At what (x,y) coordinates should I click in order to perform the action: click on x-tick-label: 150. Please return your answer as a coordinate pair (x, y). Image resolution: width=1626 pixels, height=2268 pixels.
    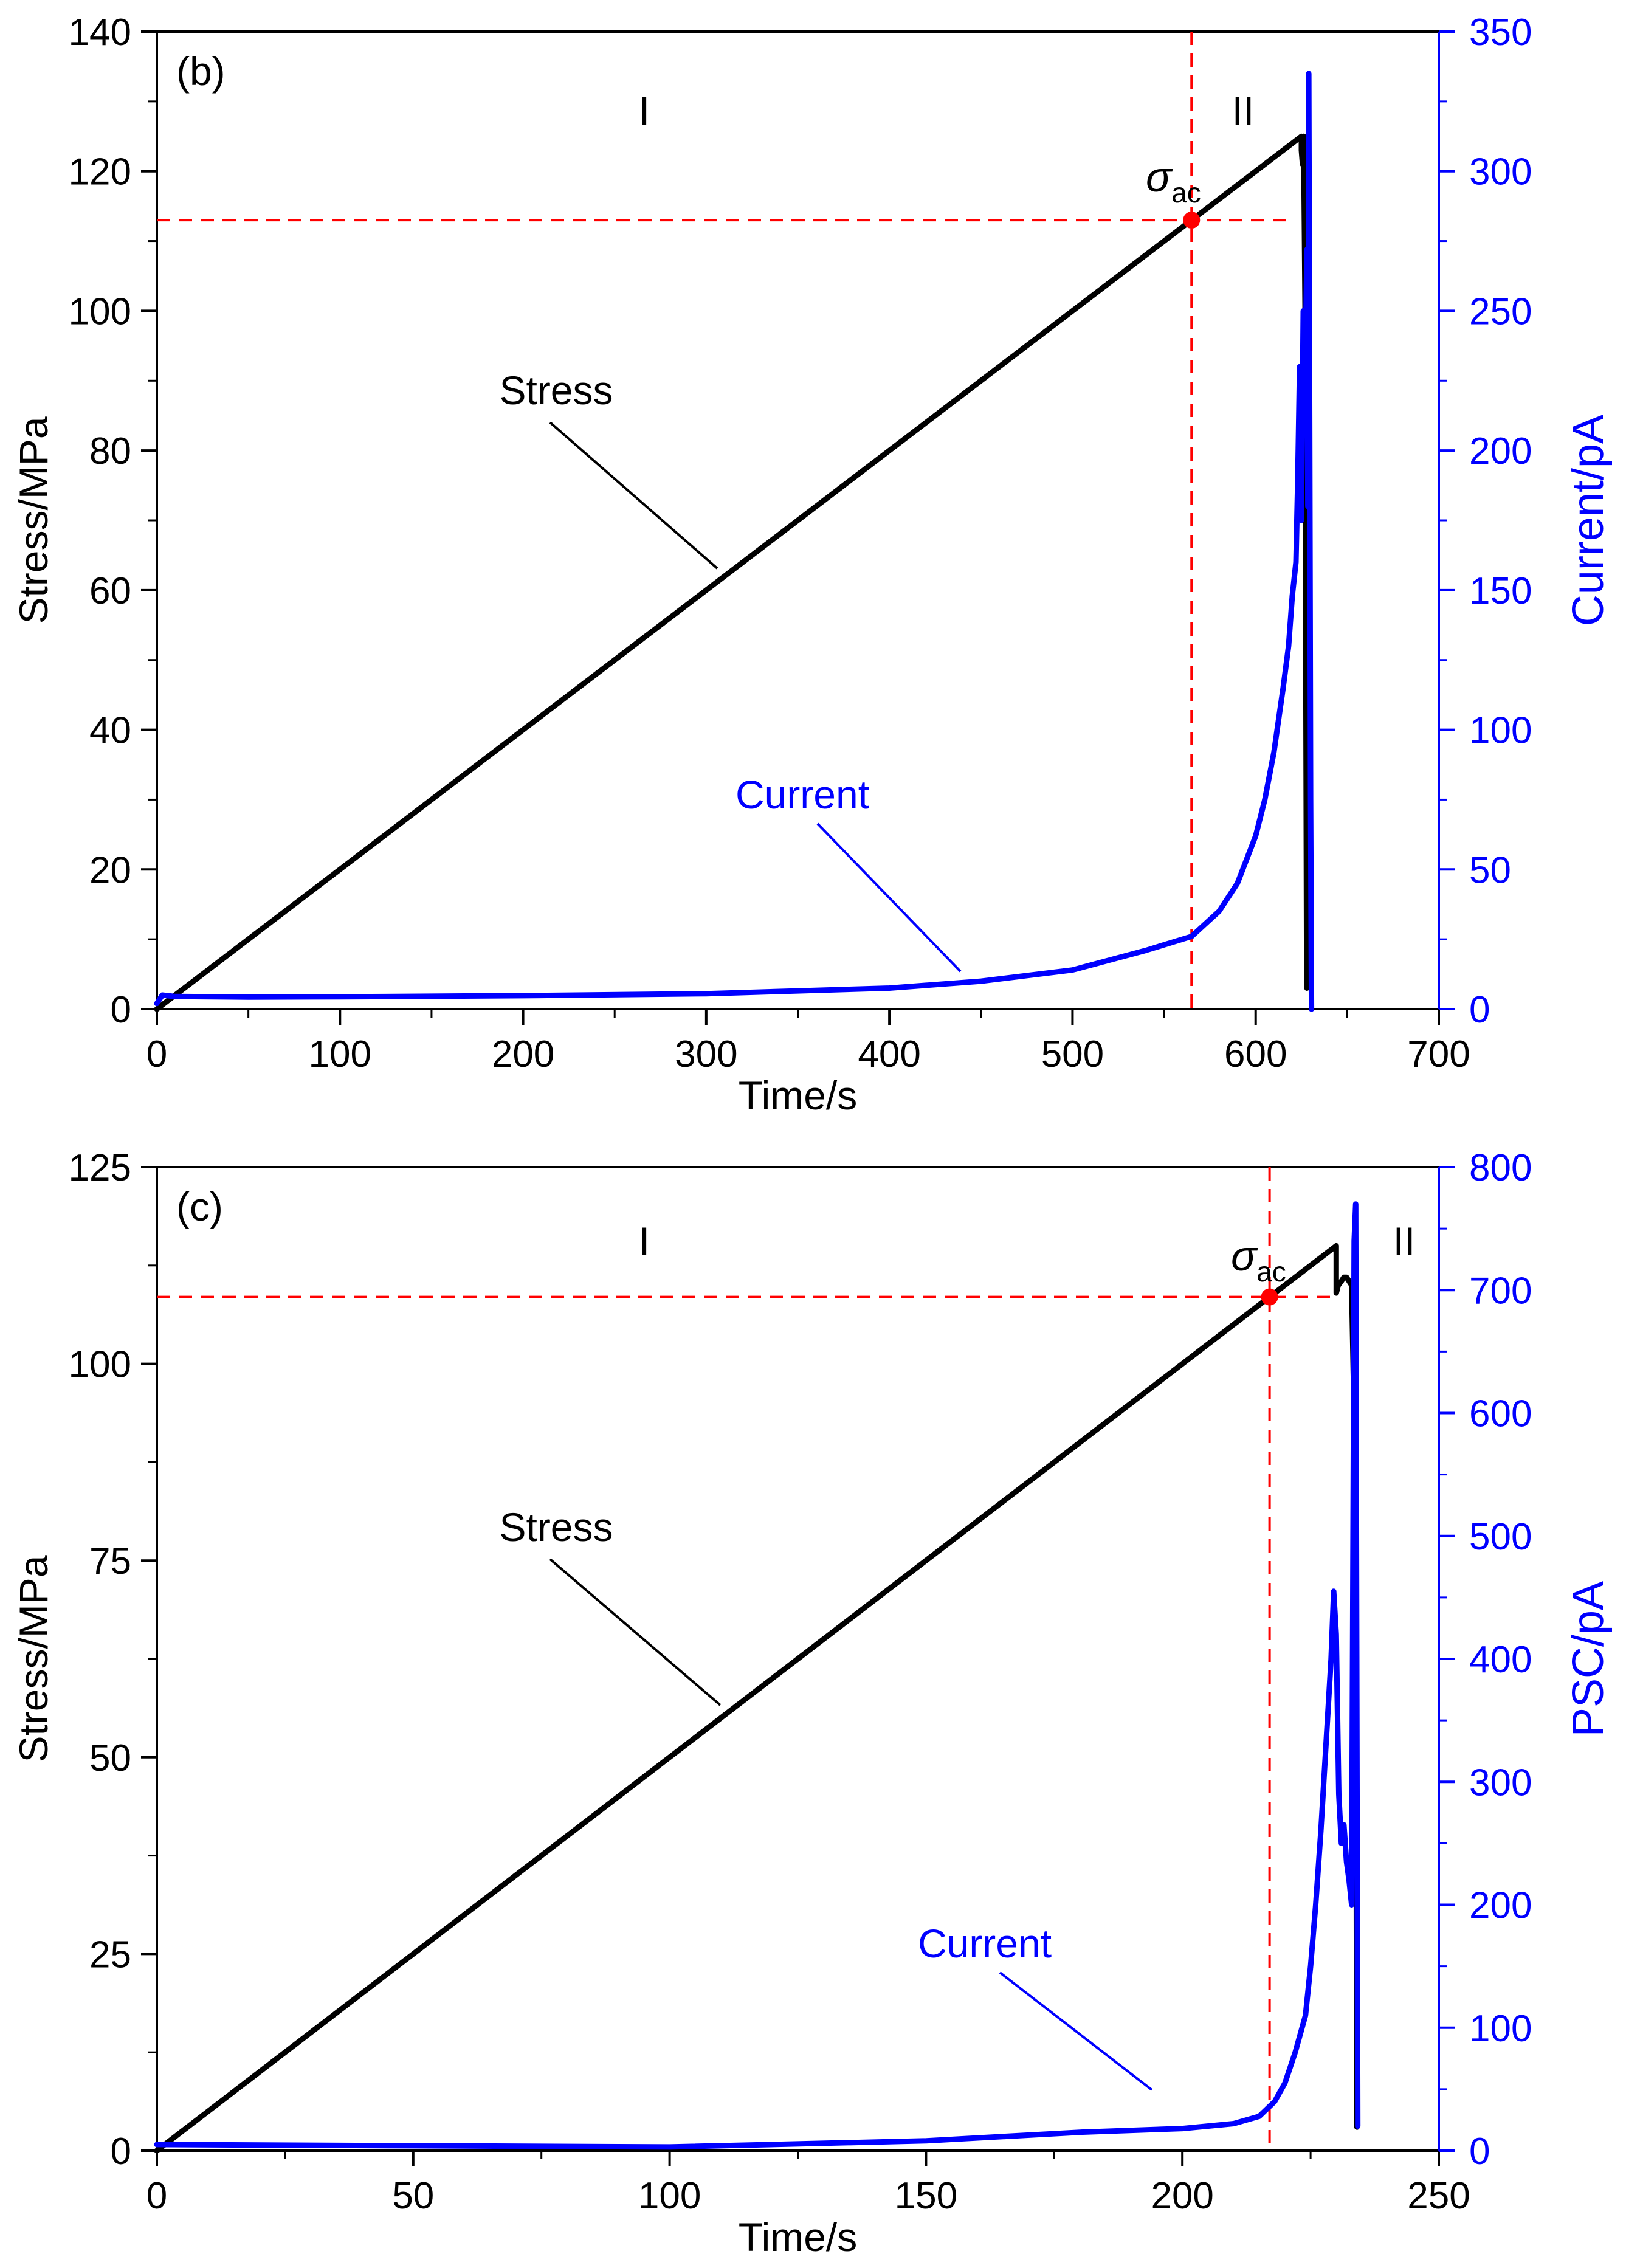
    Looking at the image, I should click on (926, 2196).